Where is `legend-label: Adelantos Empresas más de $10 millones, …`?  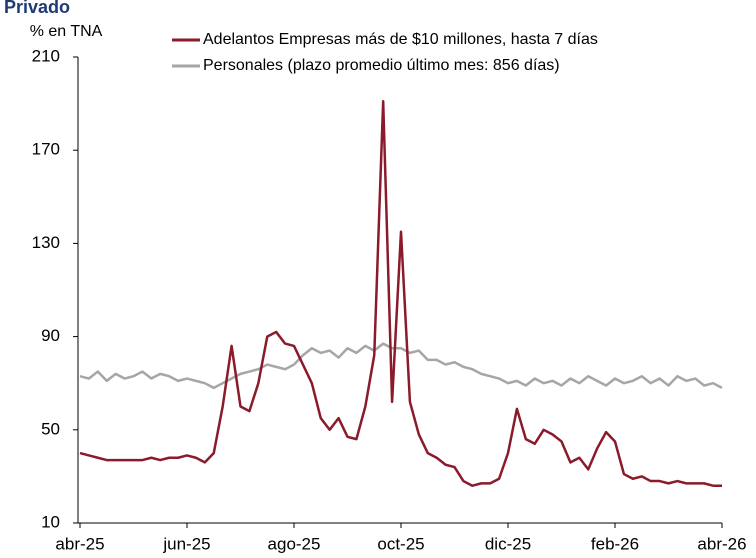 legend-label: Adelantos Empresas más de $10 millones, … is located at coordinates (400, 39).